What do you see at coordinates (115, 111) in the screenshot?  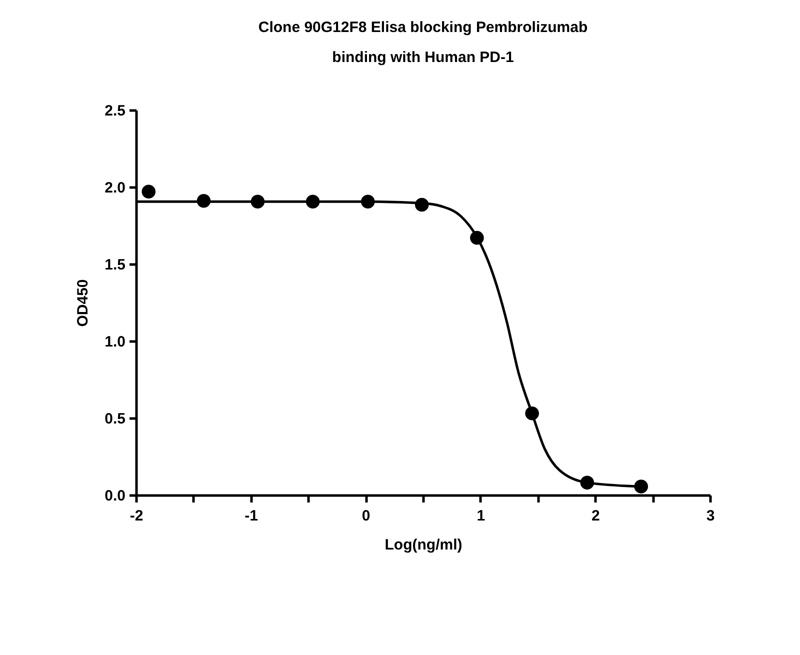 I see `y-tick-label: 2.5` at bounding box center [115, 111].